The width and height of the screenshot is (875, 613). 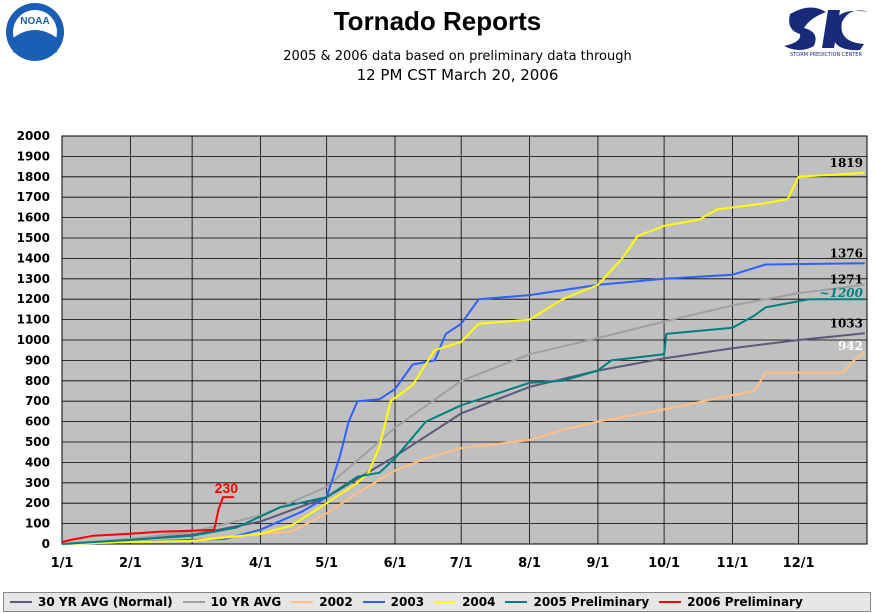 I want to click on y-tick-label: 1300, so click(x=33, y=279).